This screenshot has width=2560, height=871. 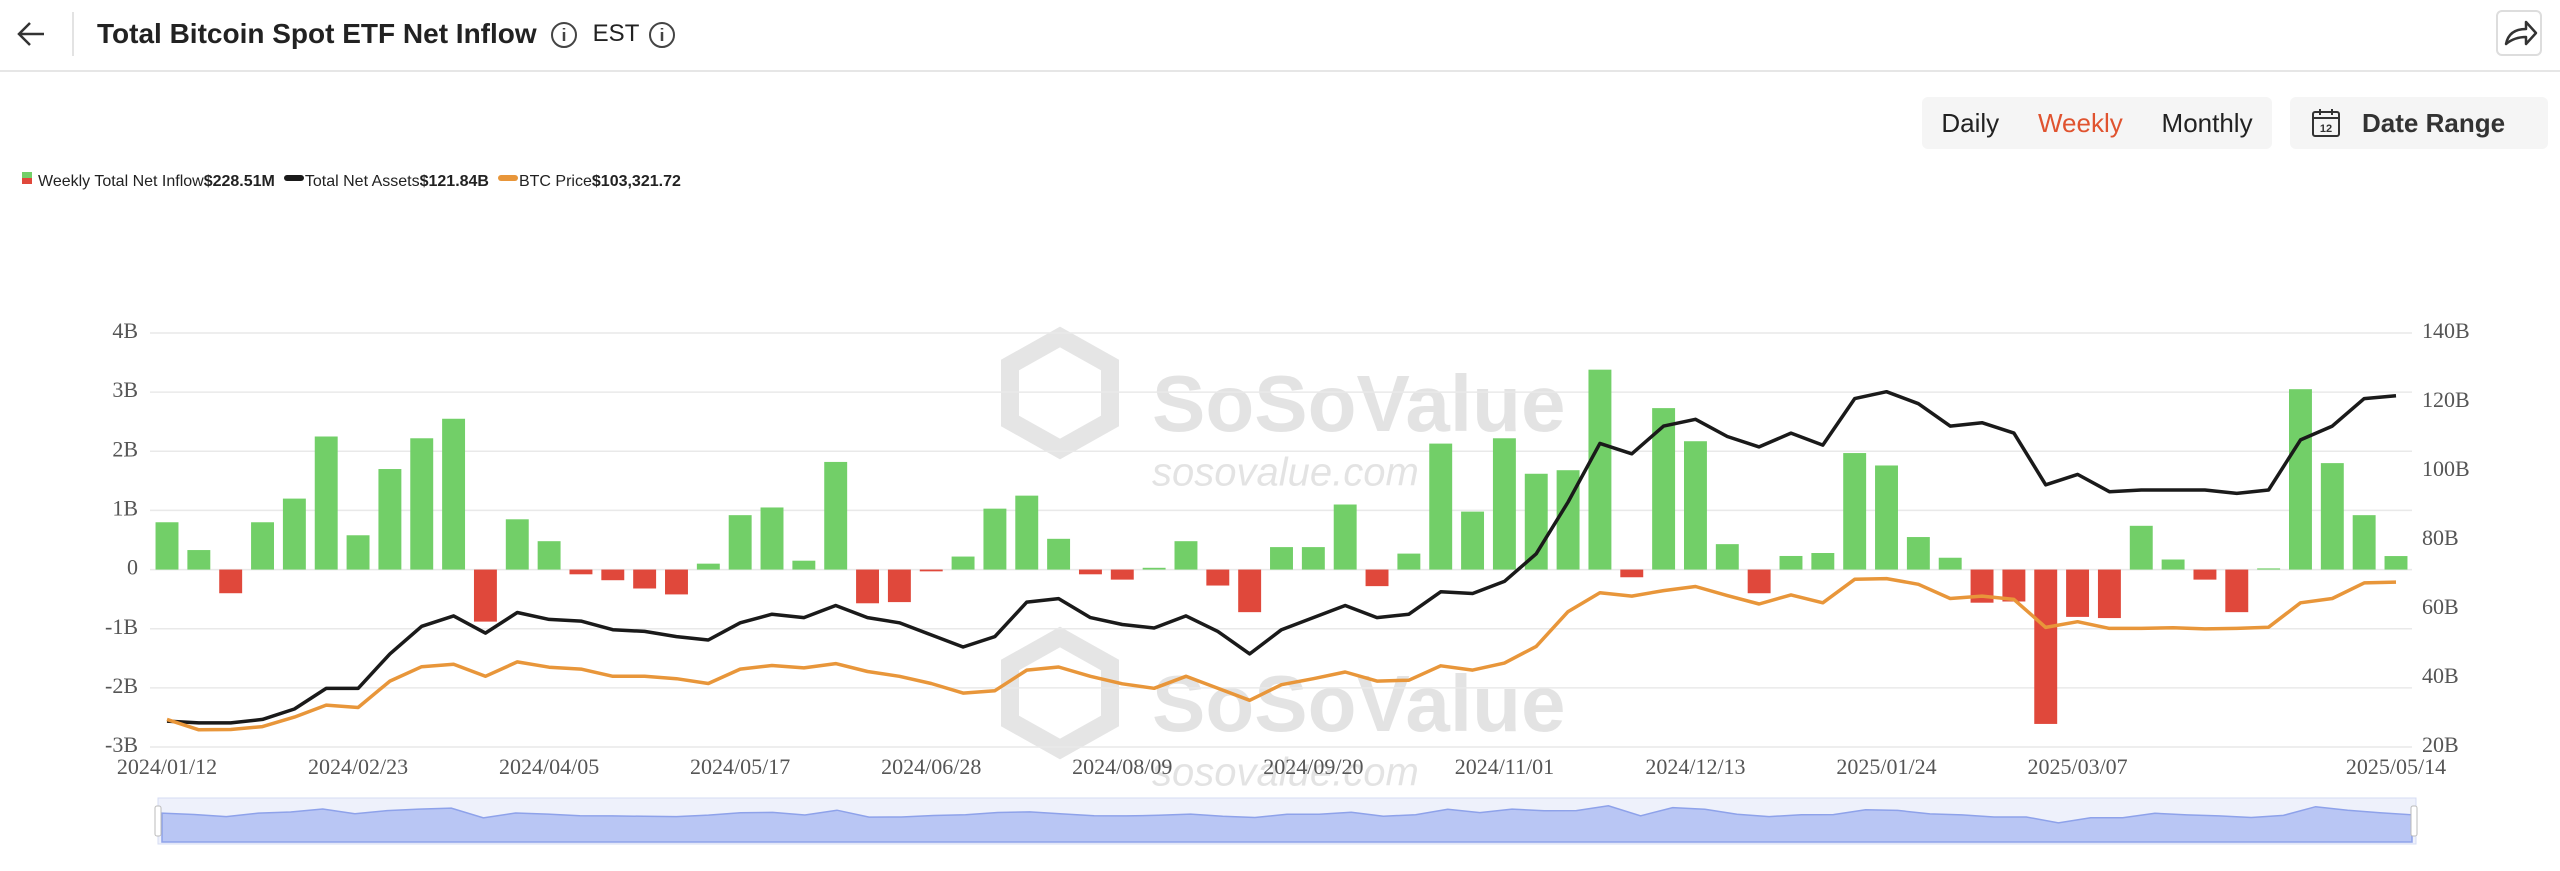 What do you see at coordinates (31, 34) in the screenshot?
I see `back-button` at bounding box center [31, 34].